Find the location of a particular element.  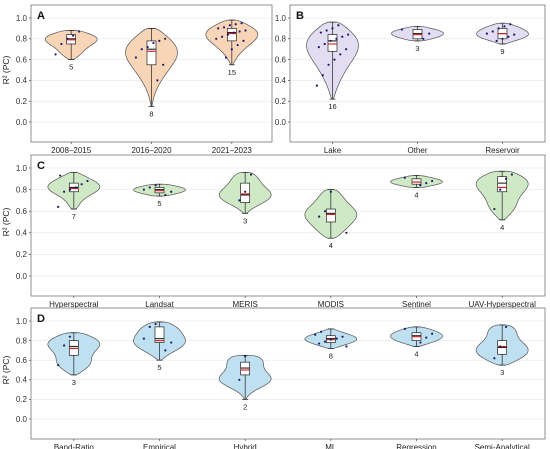

count-label: 2 is located at coordinates (245, 406).